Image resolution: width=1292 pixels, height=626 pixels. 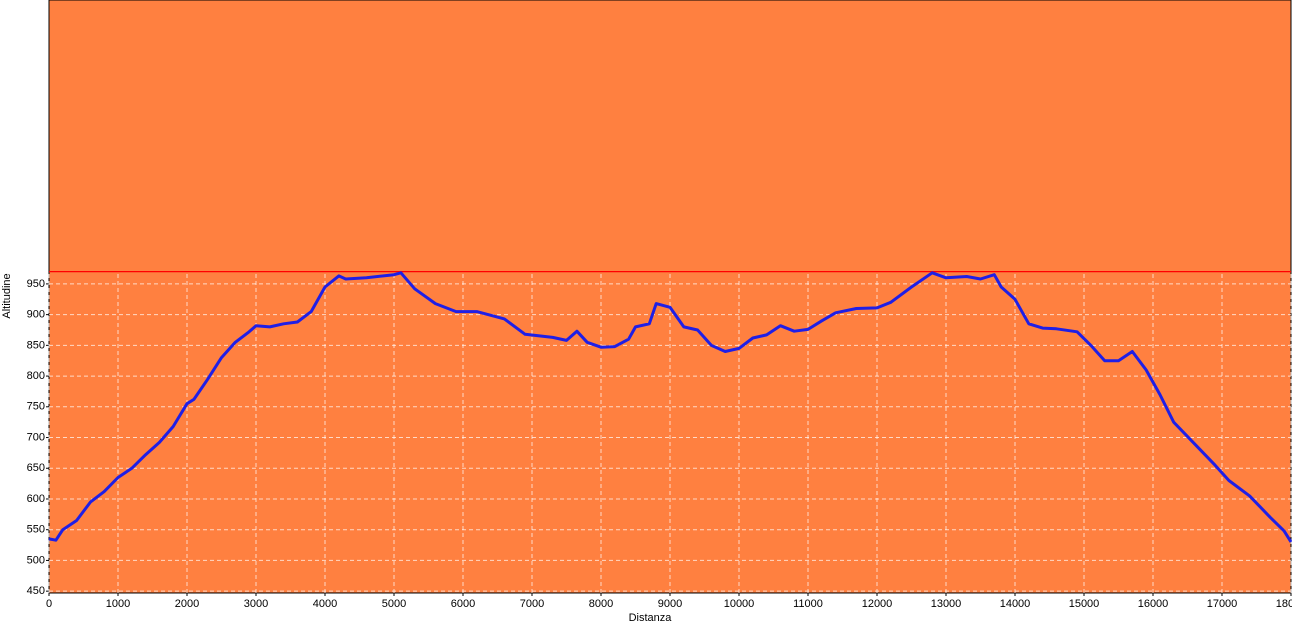 What do you see at coordinates (36, 468) in the screenshot?
I see `y-tick-label: 650` at bounding box center [36, 468].